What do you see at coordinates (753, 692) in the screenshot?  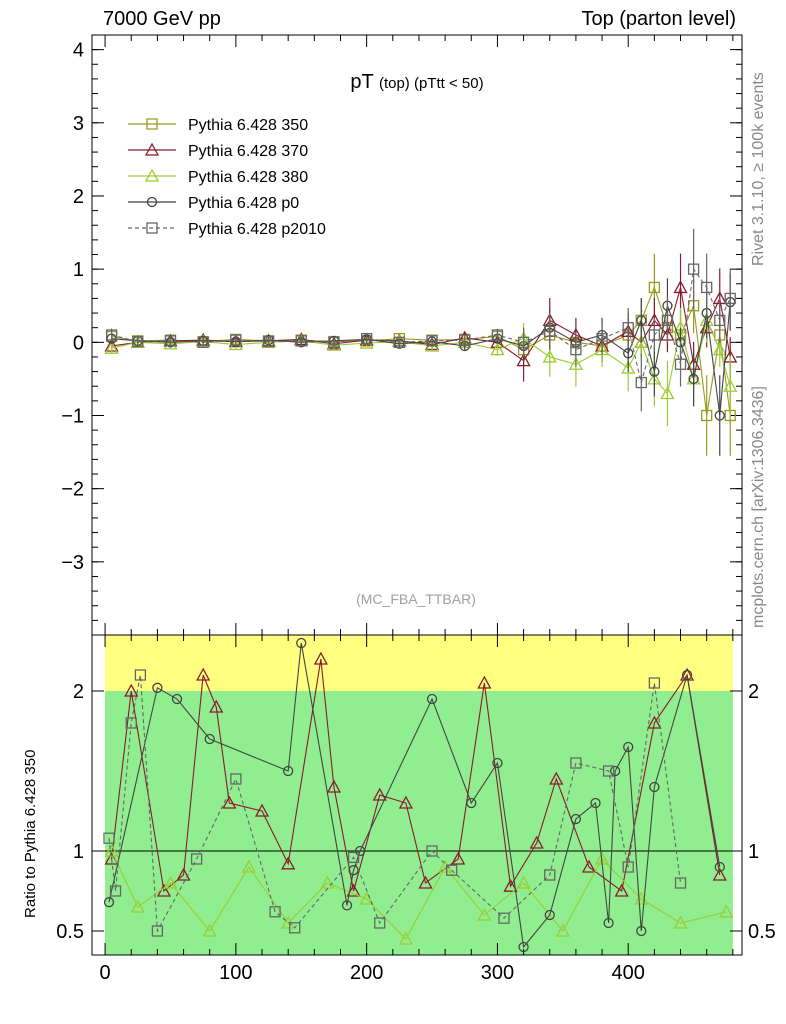 I see `ratio-ytick-label-right: 2` at bounding box center [753, 692].